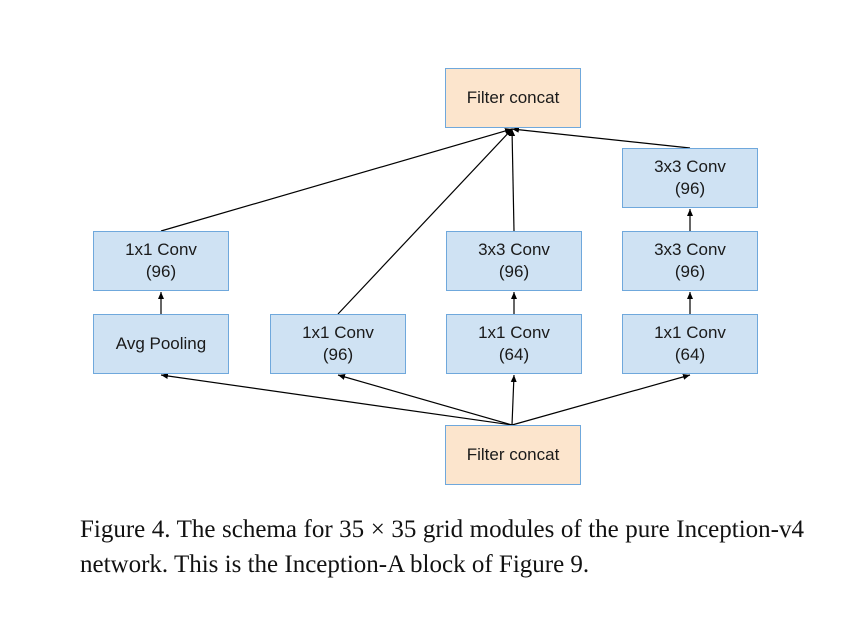 This screenshot has width=862, height=629. Describe the element at coordinates (161, 261) in the screenshot. I see `branch1-conv-node: 1x1 Conv (96)` at that location.